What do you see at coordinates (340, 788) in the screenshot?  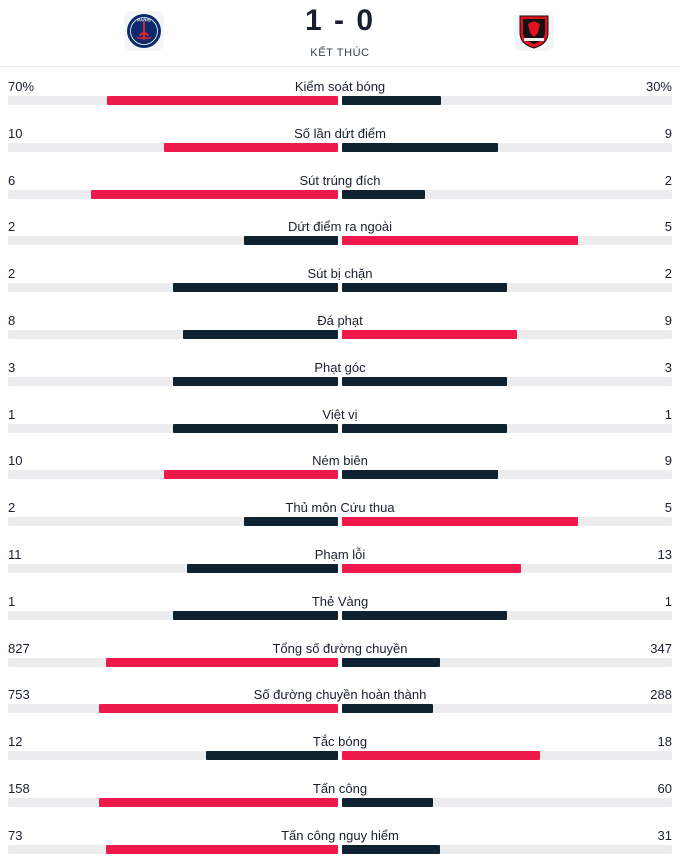 I see `stat-label: Tấn công` at bounding box center [340, 788].